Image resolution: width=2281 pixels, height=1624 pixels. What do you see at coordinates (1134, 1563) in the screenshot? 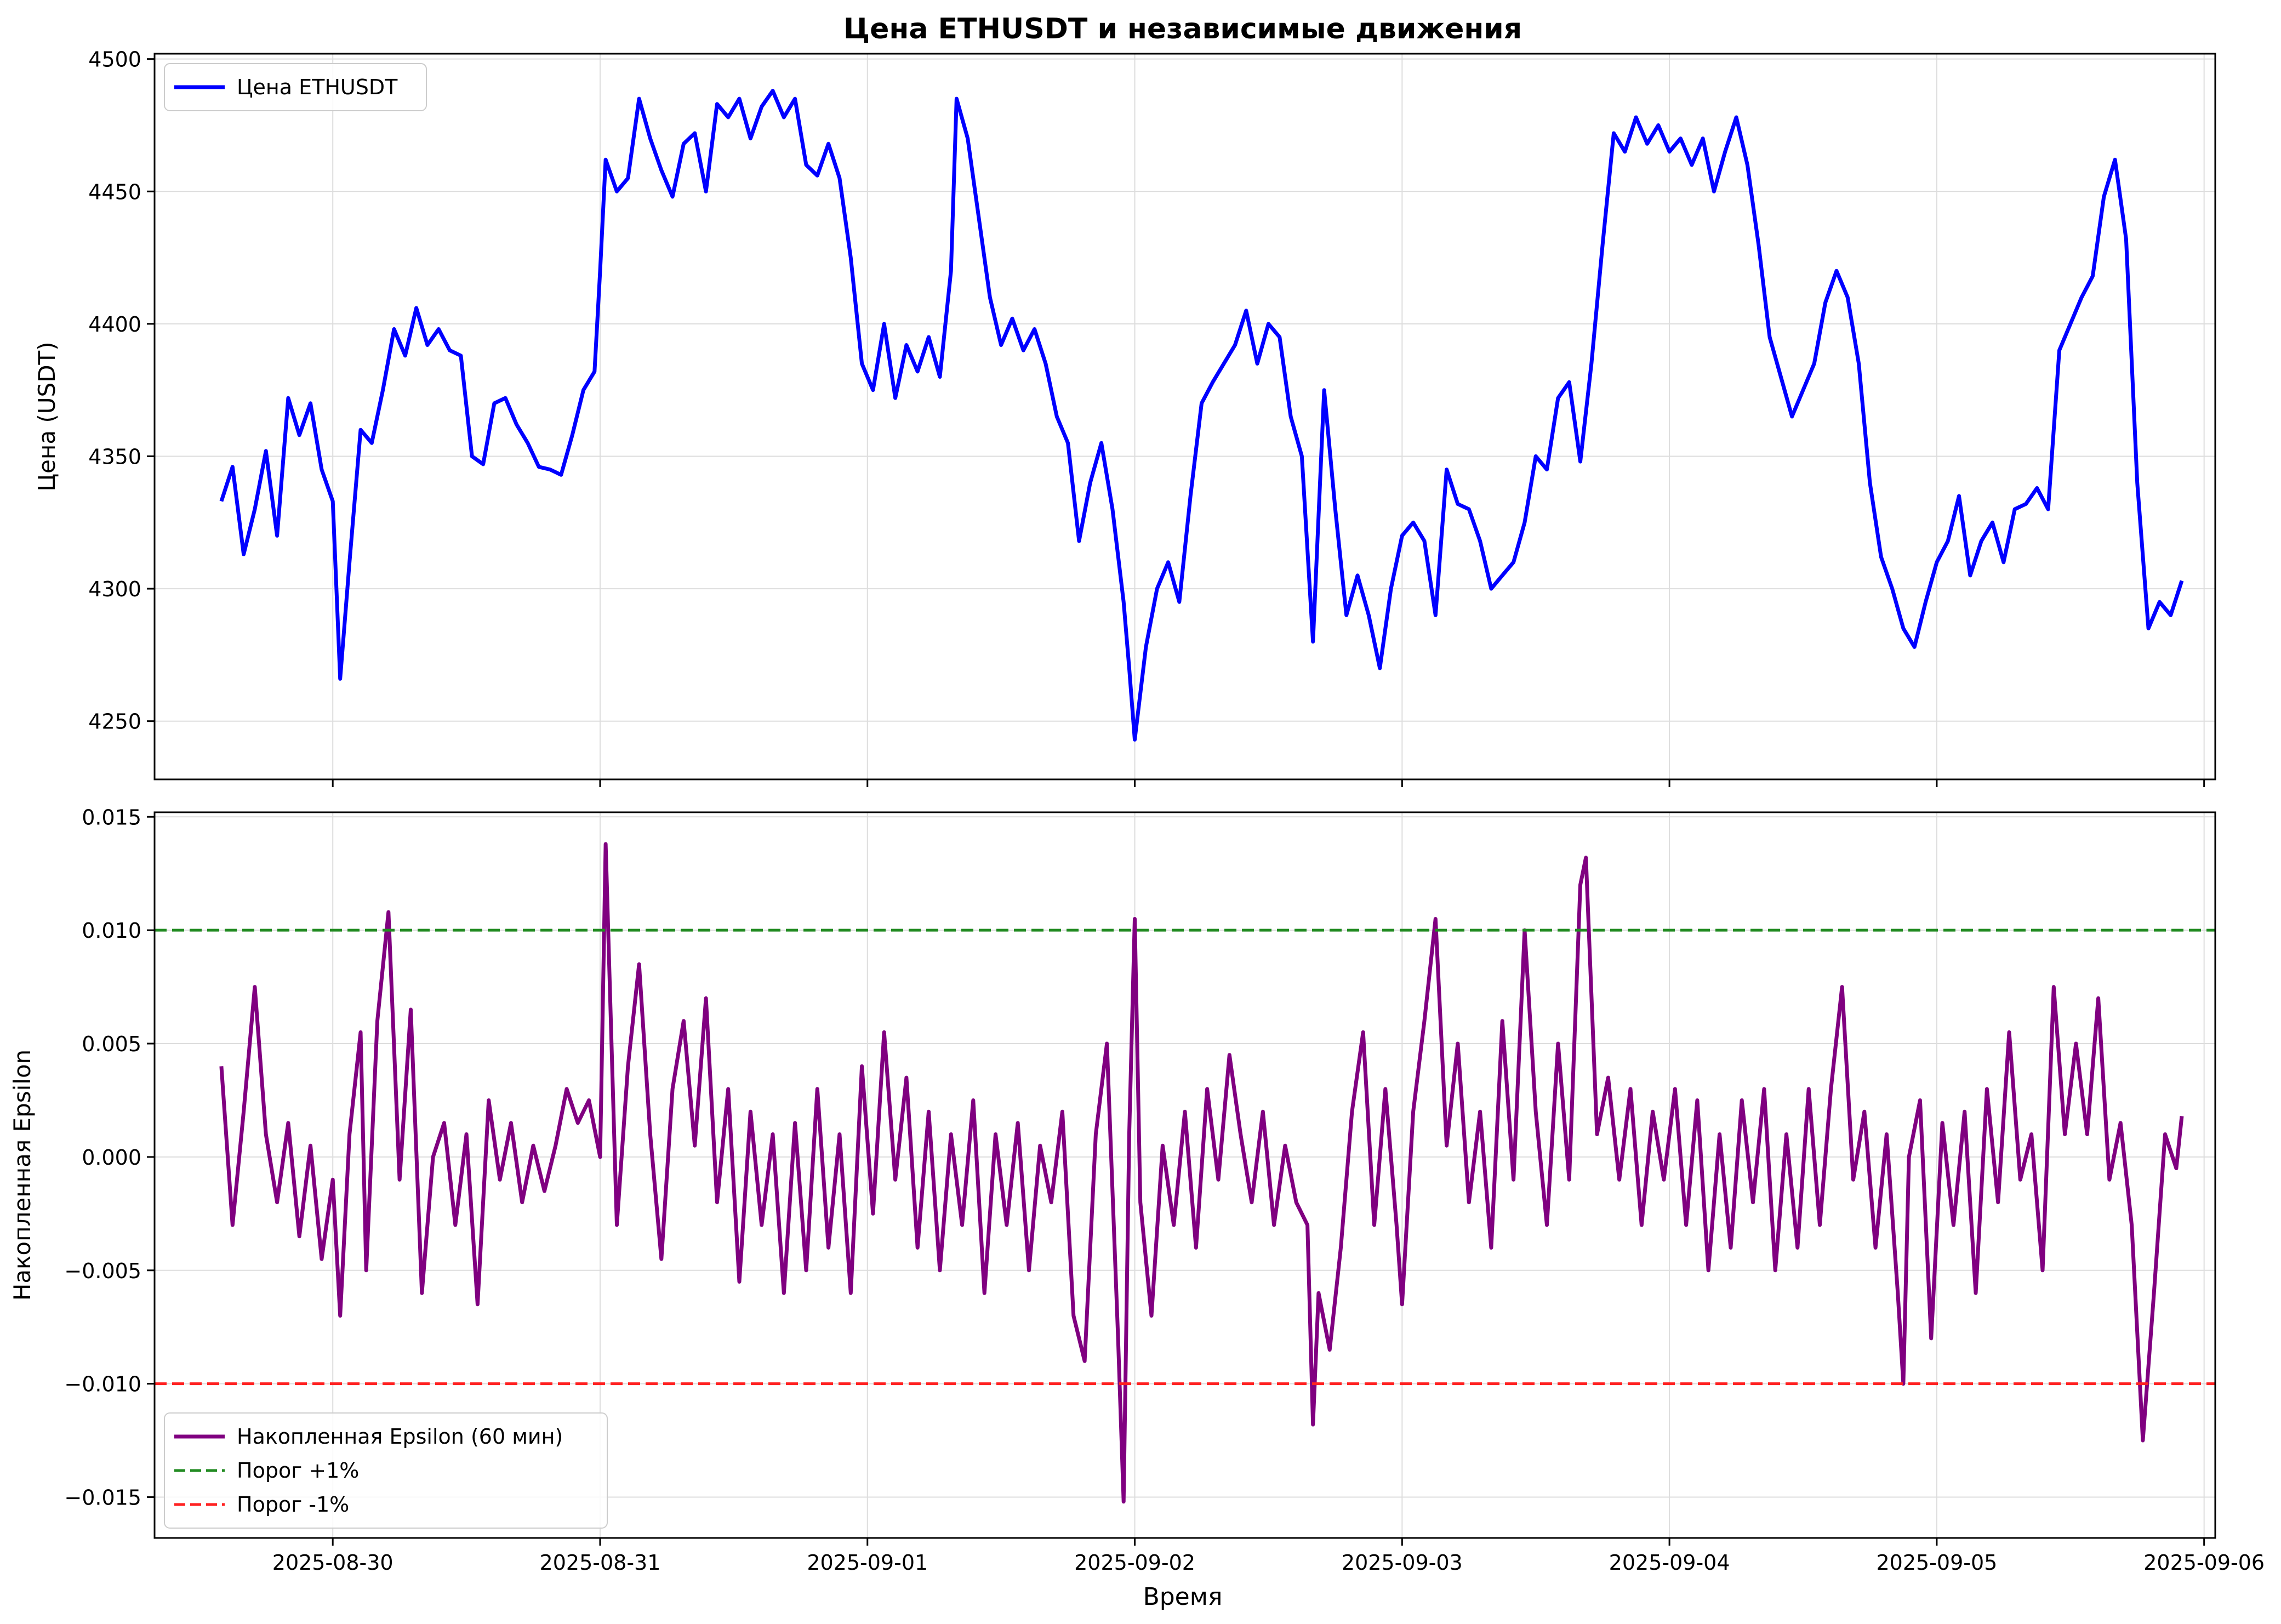
I see `x-tick-label: 2025-09-02` at bounding box center [1134, 1563].